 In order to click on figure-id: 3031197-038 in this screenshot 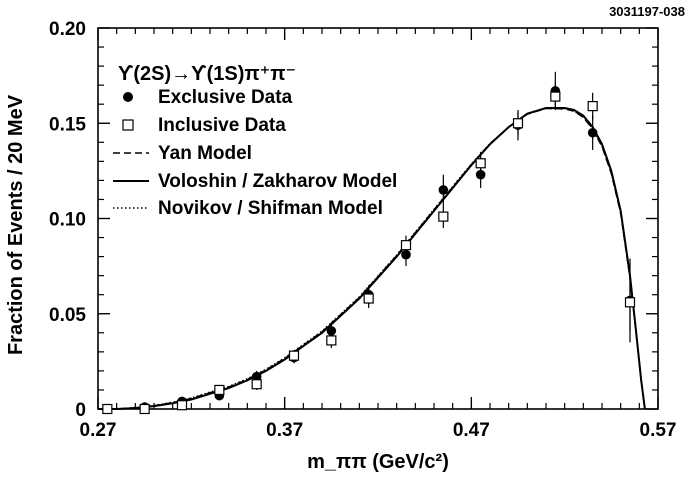, I will do `click(647, 11)`.